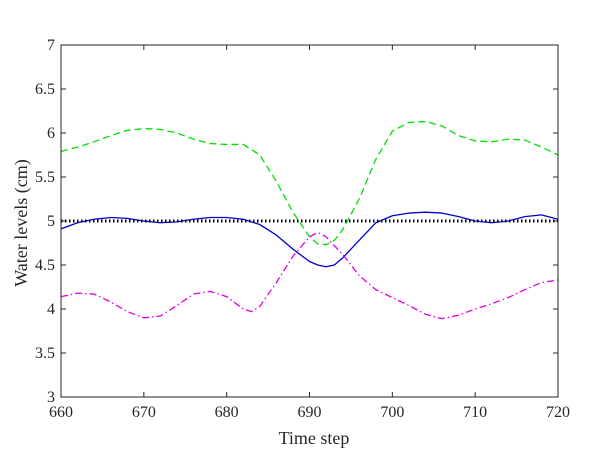 The height and width of the screenshot is (459, 599). Describe the element at coordinates (45, 89) in the screenshot. I see `y-tick-label: 6.5` at that location.